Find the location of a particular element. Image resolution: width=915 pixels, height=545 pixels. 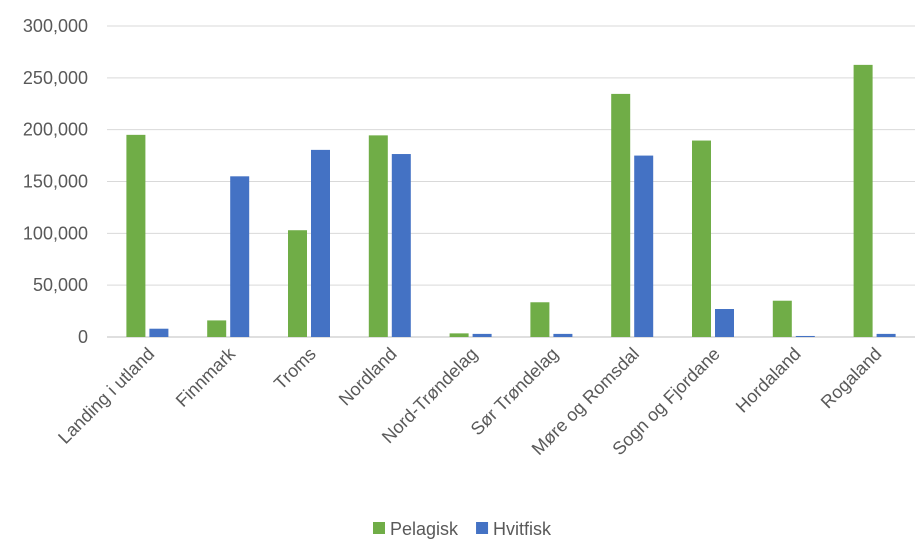

y-tick-label: 250,000 is located at coordinates (55, 78).